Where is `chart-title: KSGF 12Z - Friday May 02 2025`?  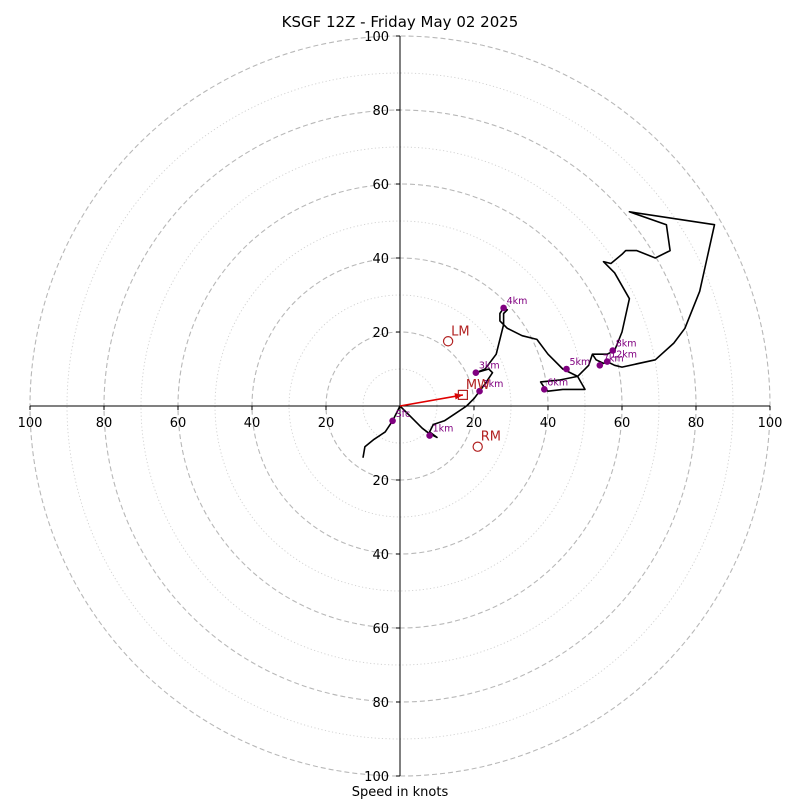 chart-title: KSGF 12Z - Friday May 02 2025 is located at coordinates (400, 22).